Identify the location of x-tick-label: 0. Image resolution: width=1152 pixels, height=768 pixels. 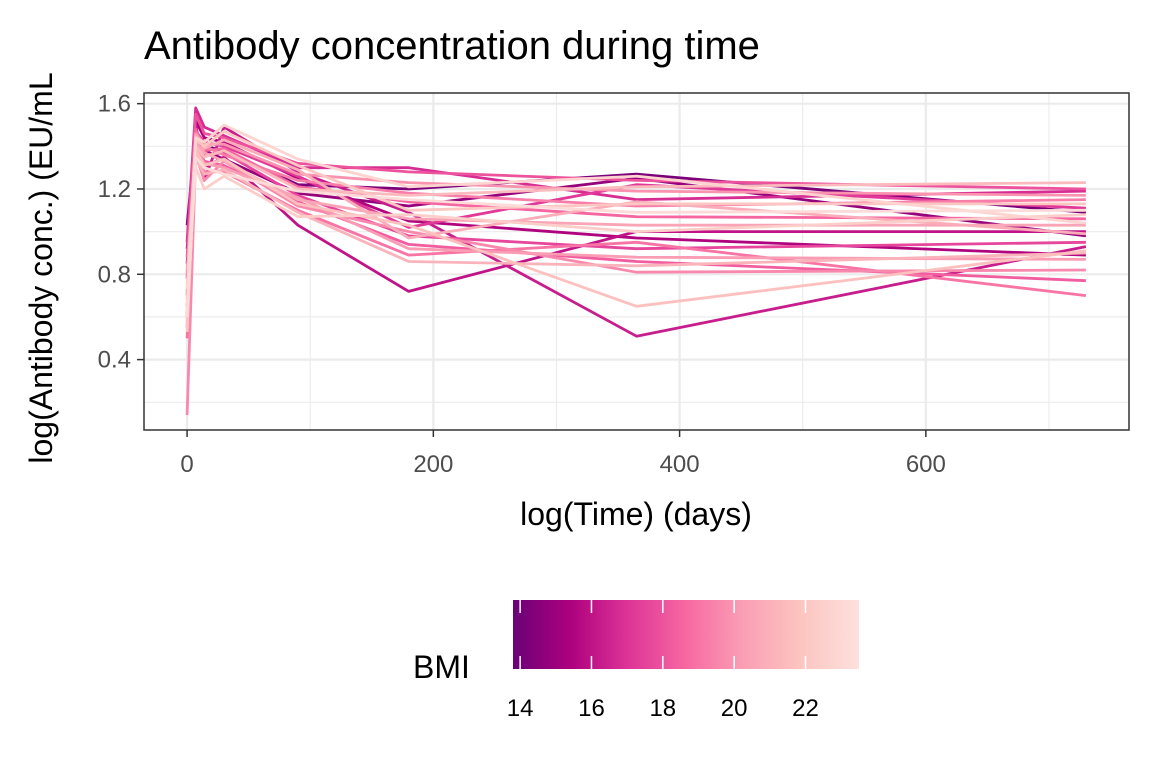
(186, 464).